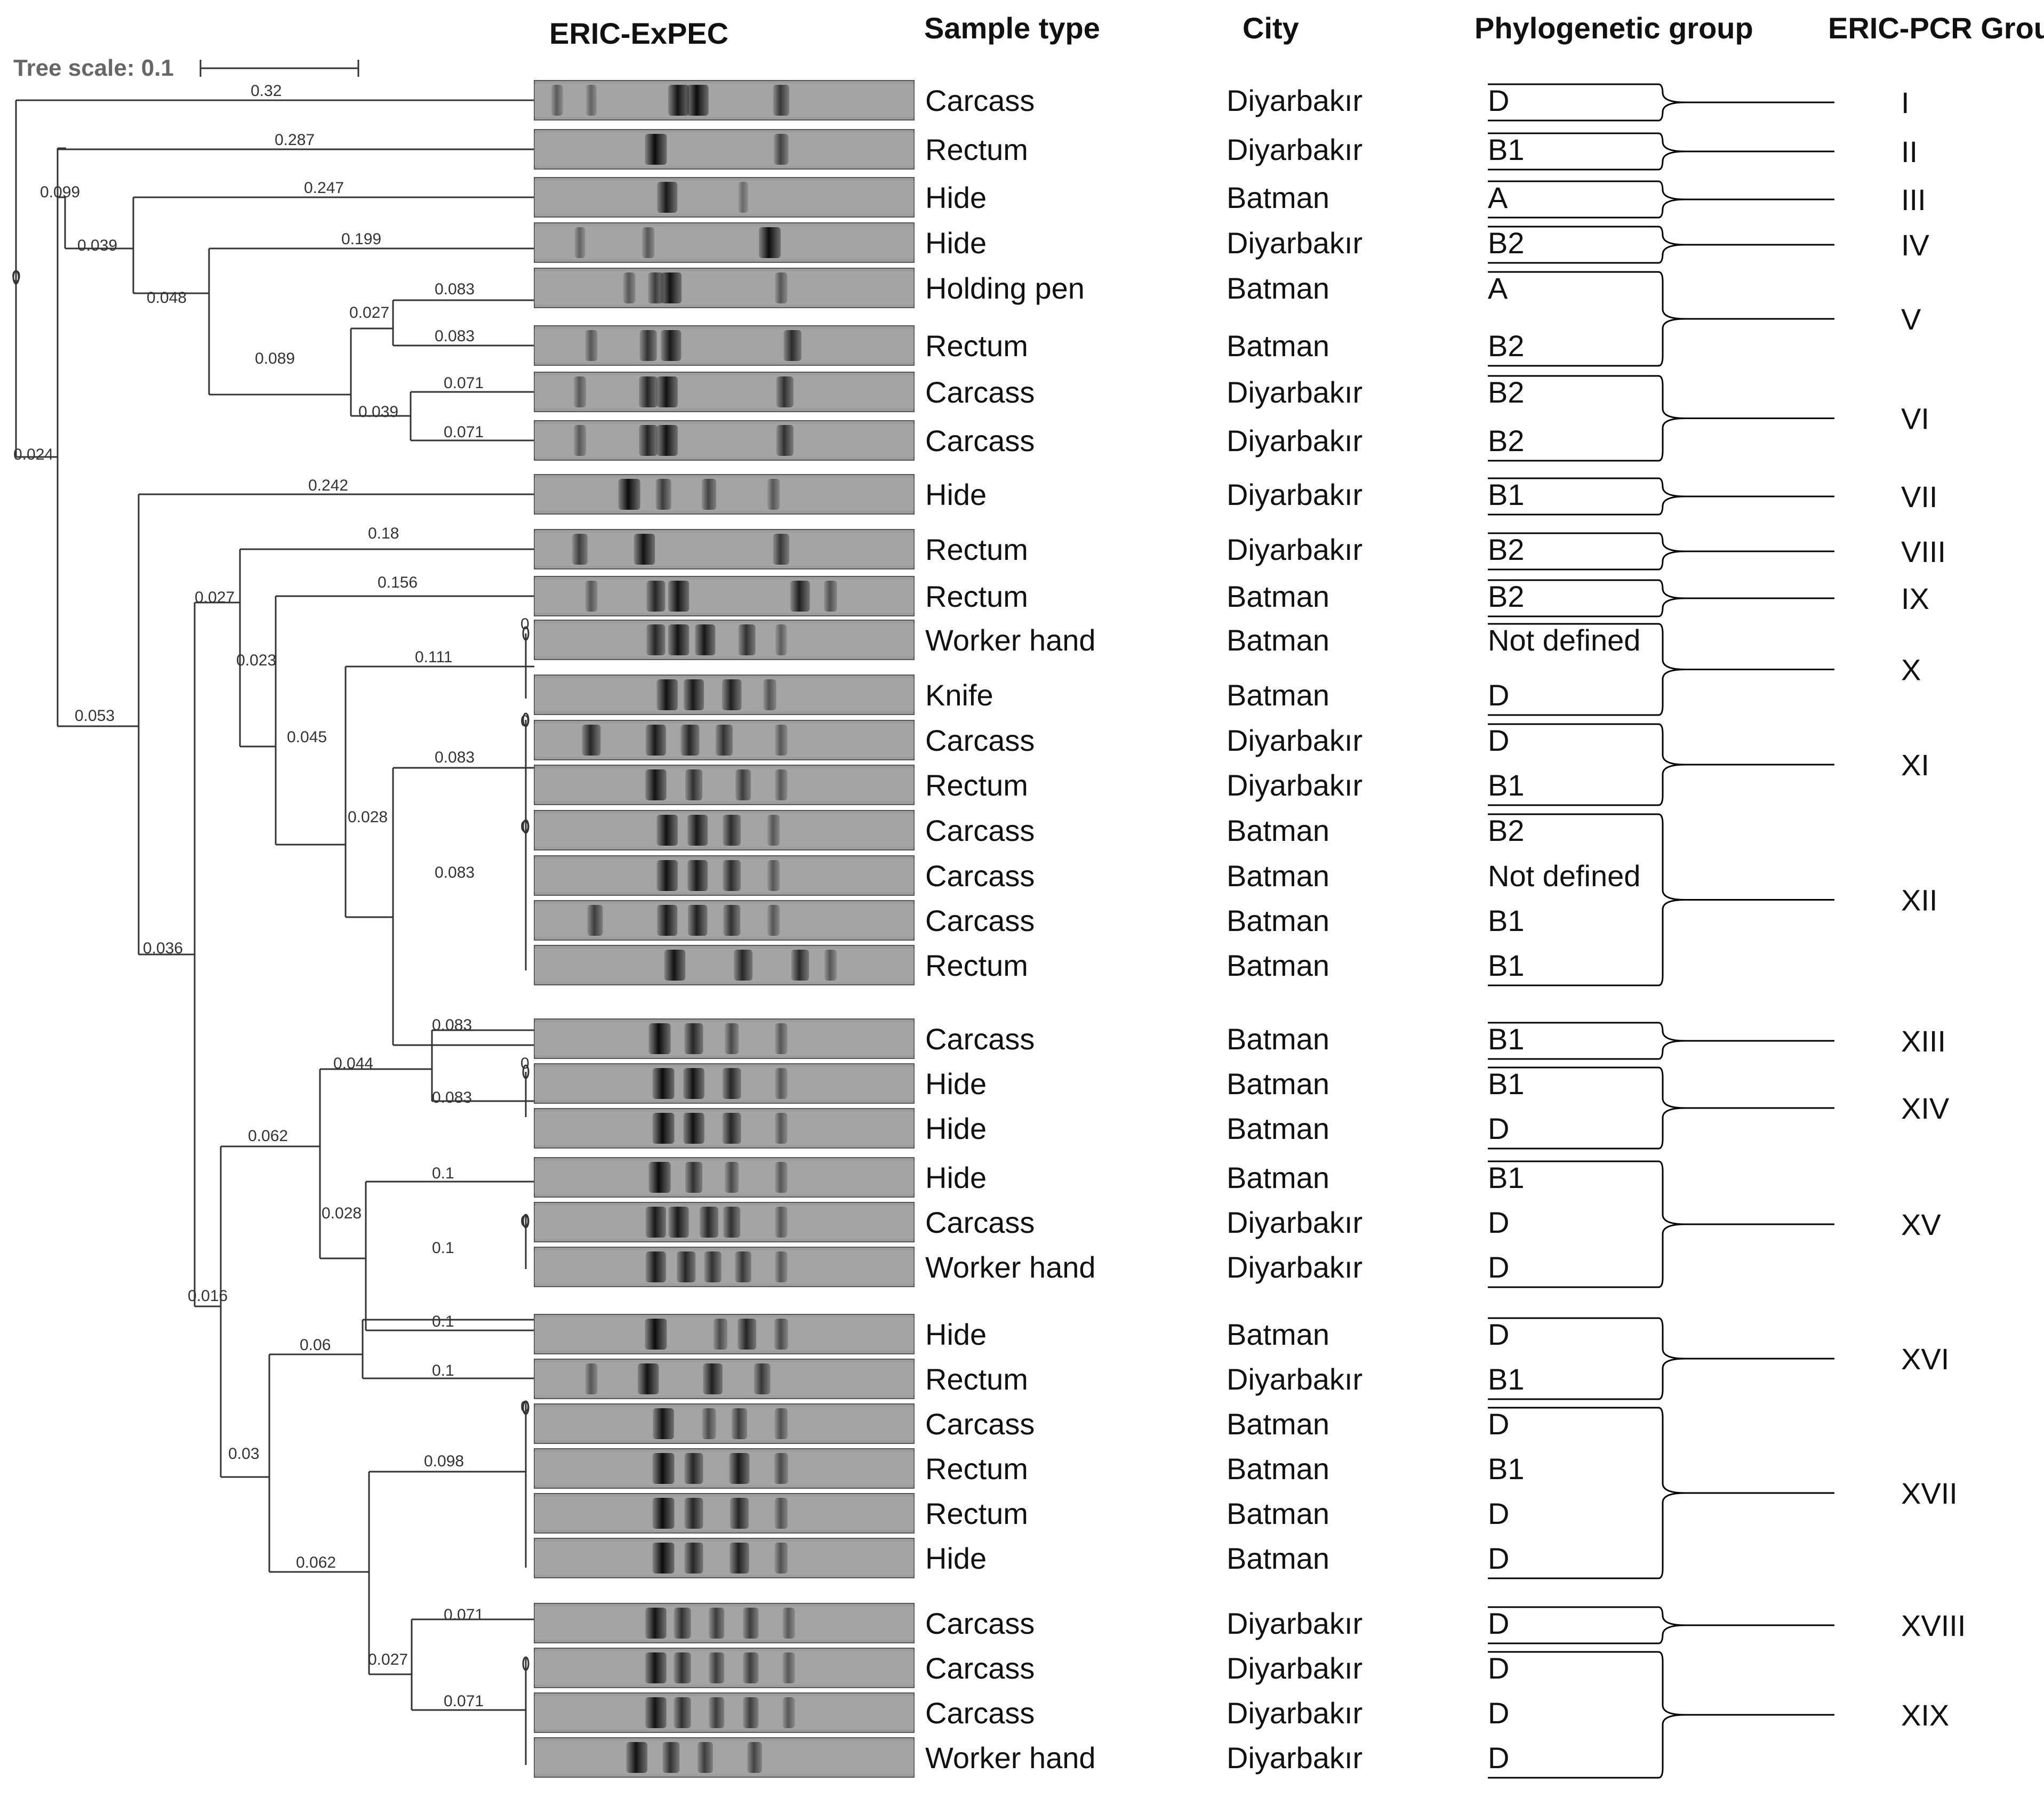 This screenshot has height=1798, width=2044. What do you see at coordinates (1718, 1358) in the screenshot?
I see `eric-group-bracket: XVI` at bounding box center [1718, 1358].